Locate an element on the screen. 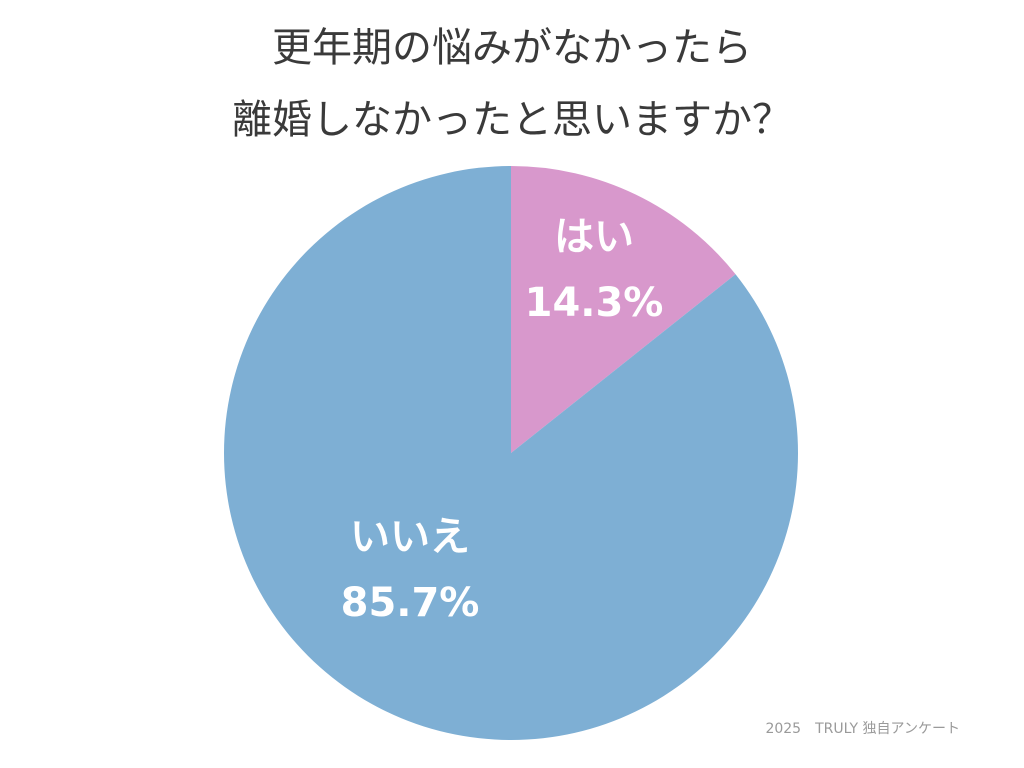  slice-label: いいえ is located at coordinates (410, 537).